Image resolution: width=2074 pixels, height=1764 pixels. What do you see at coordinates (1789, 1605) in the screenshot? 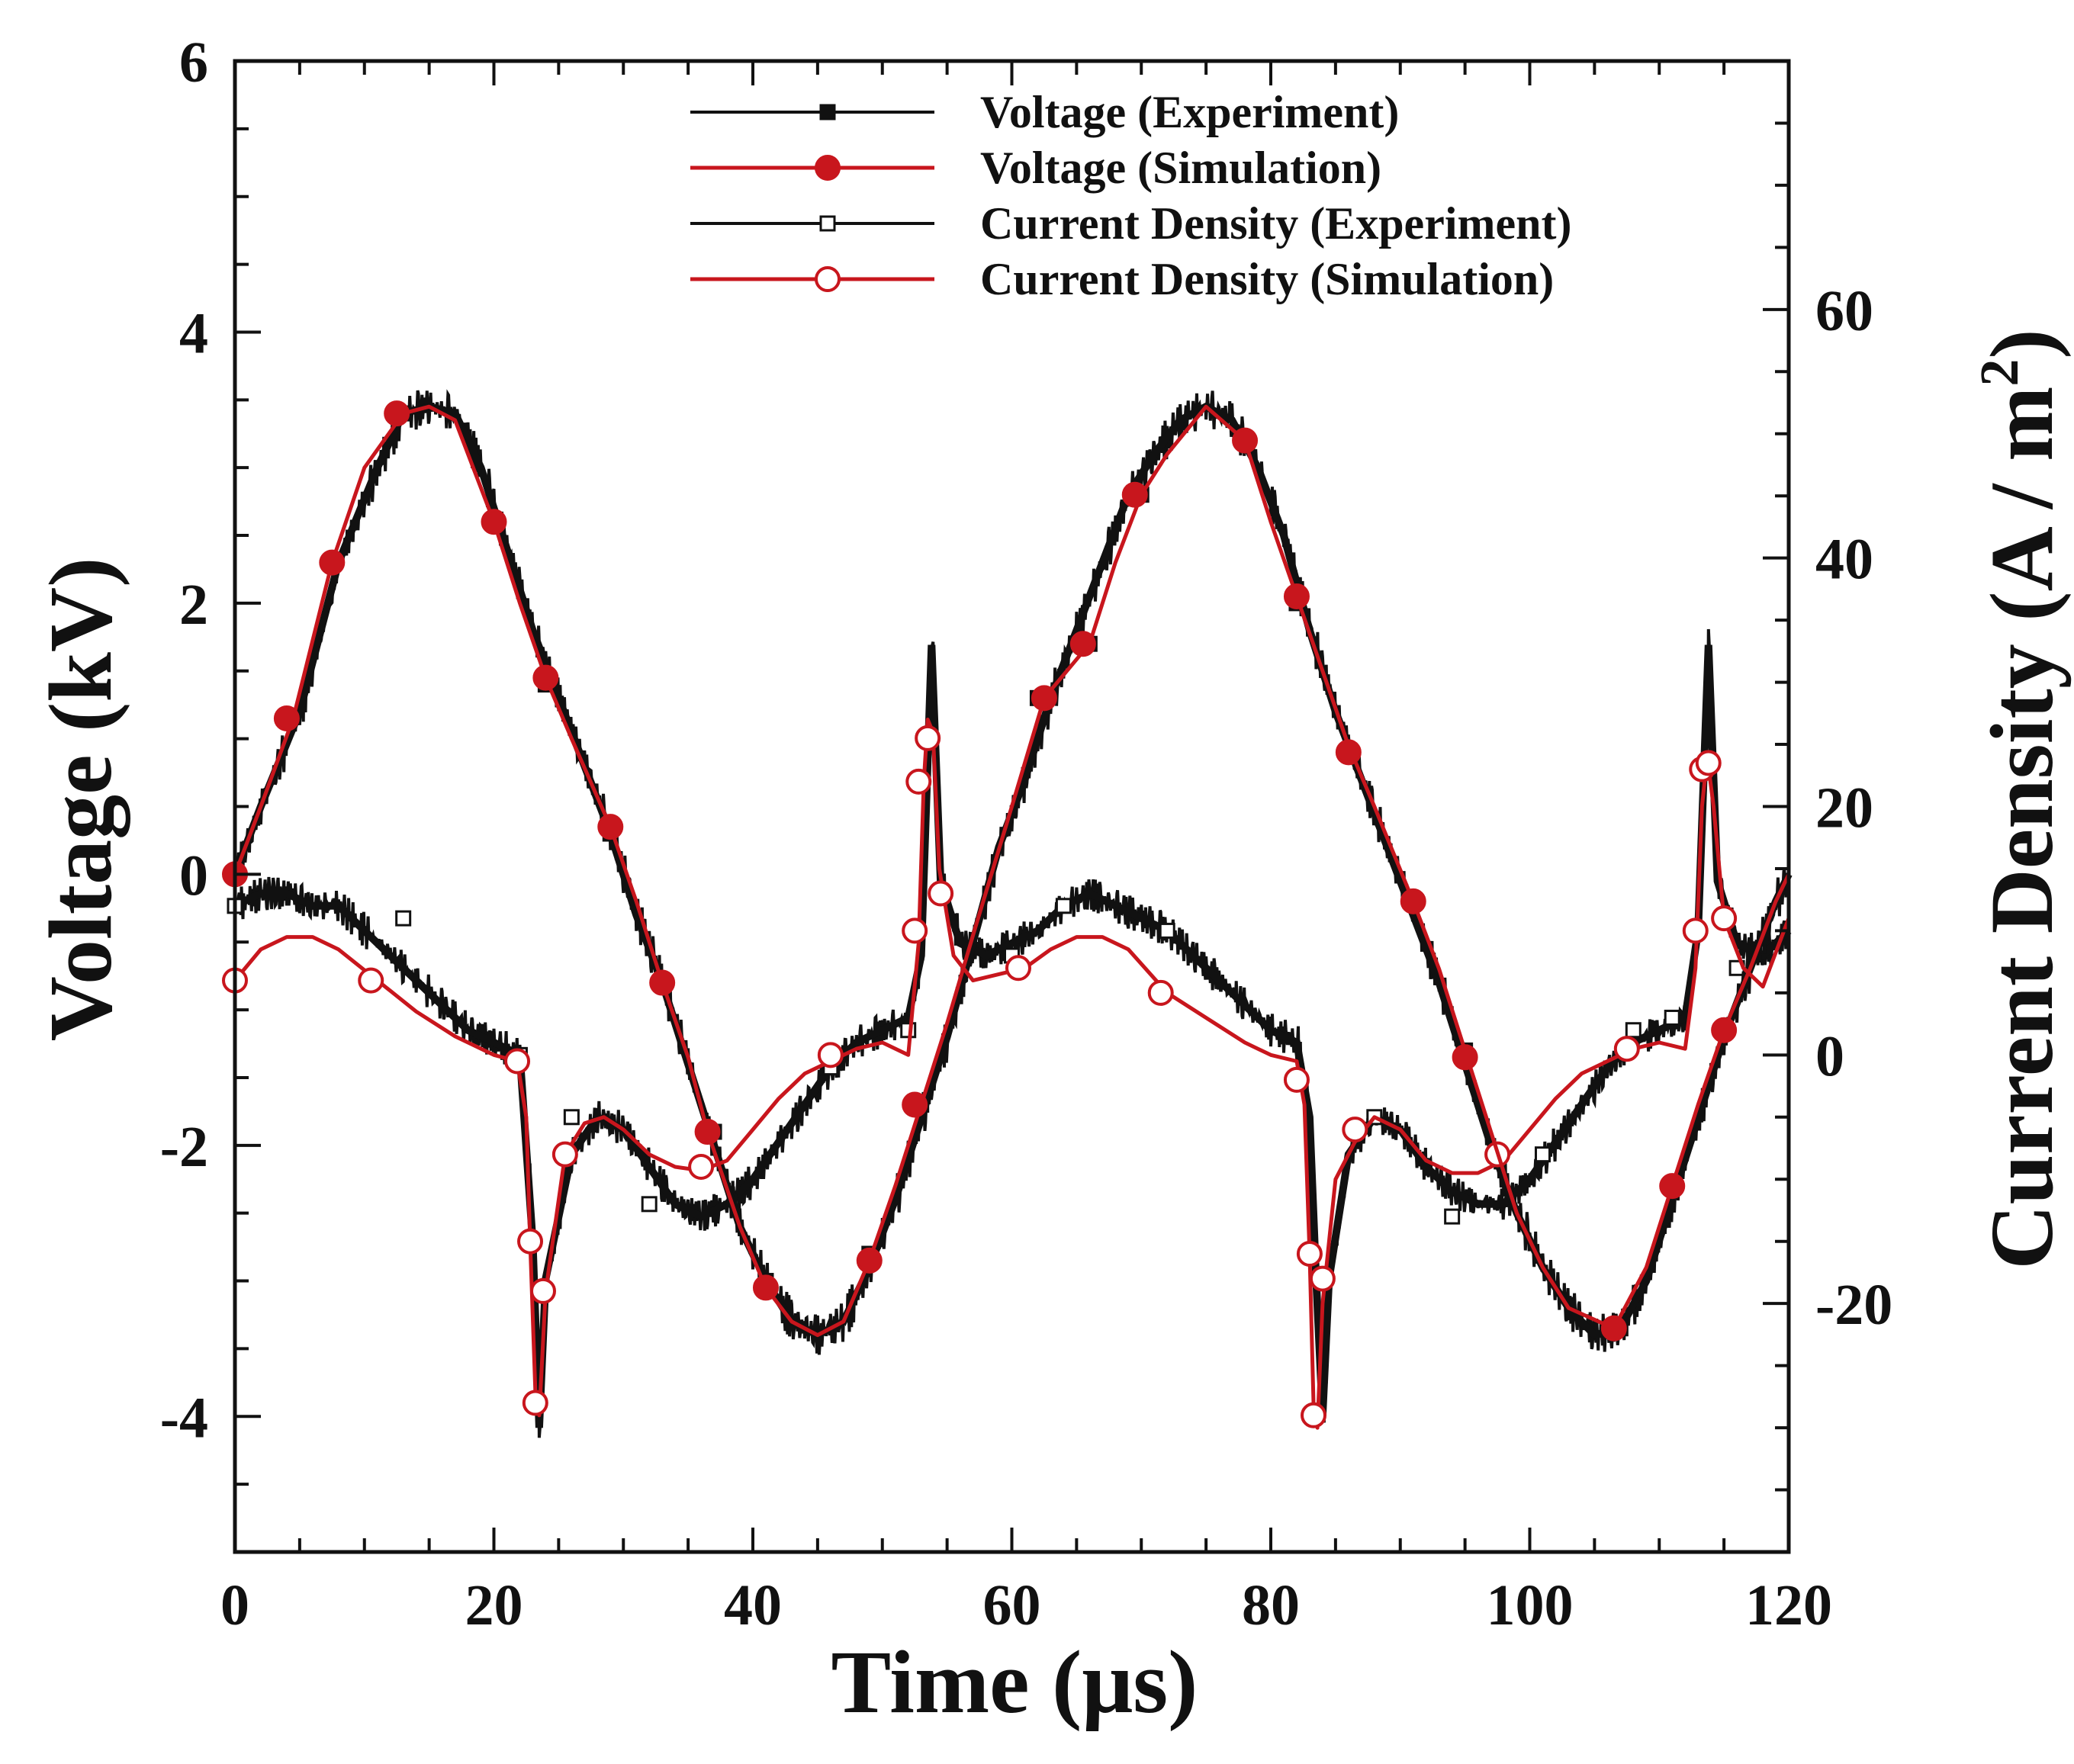
I see `x-tick-label: 120` at bounding box center [1789, 1605].